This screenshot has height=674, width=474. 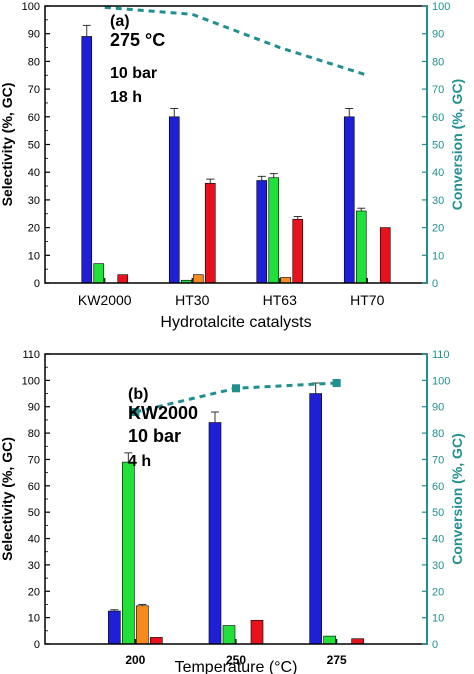 I want to click on bar-red-KW2000, so click(x=123, y=279).